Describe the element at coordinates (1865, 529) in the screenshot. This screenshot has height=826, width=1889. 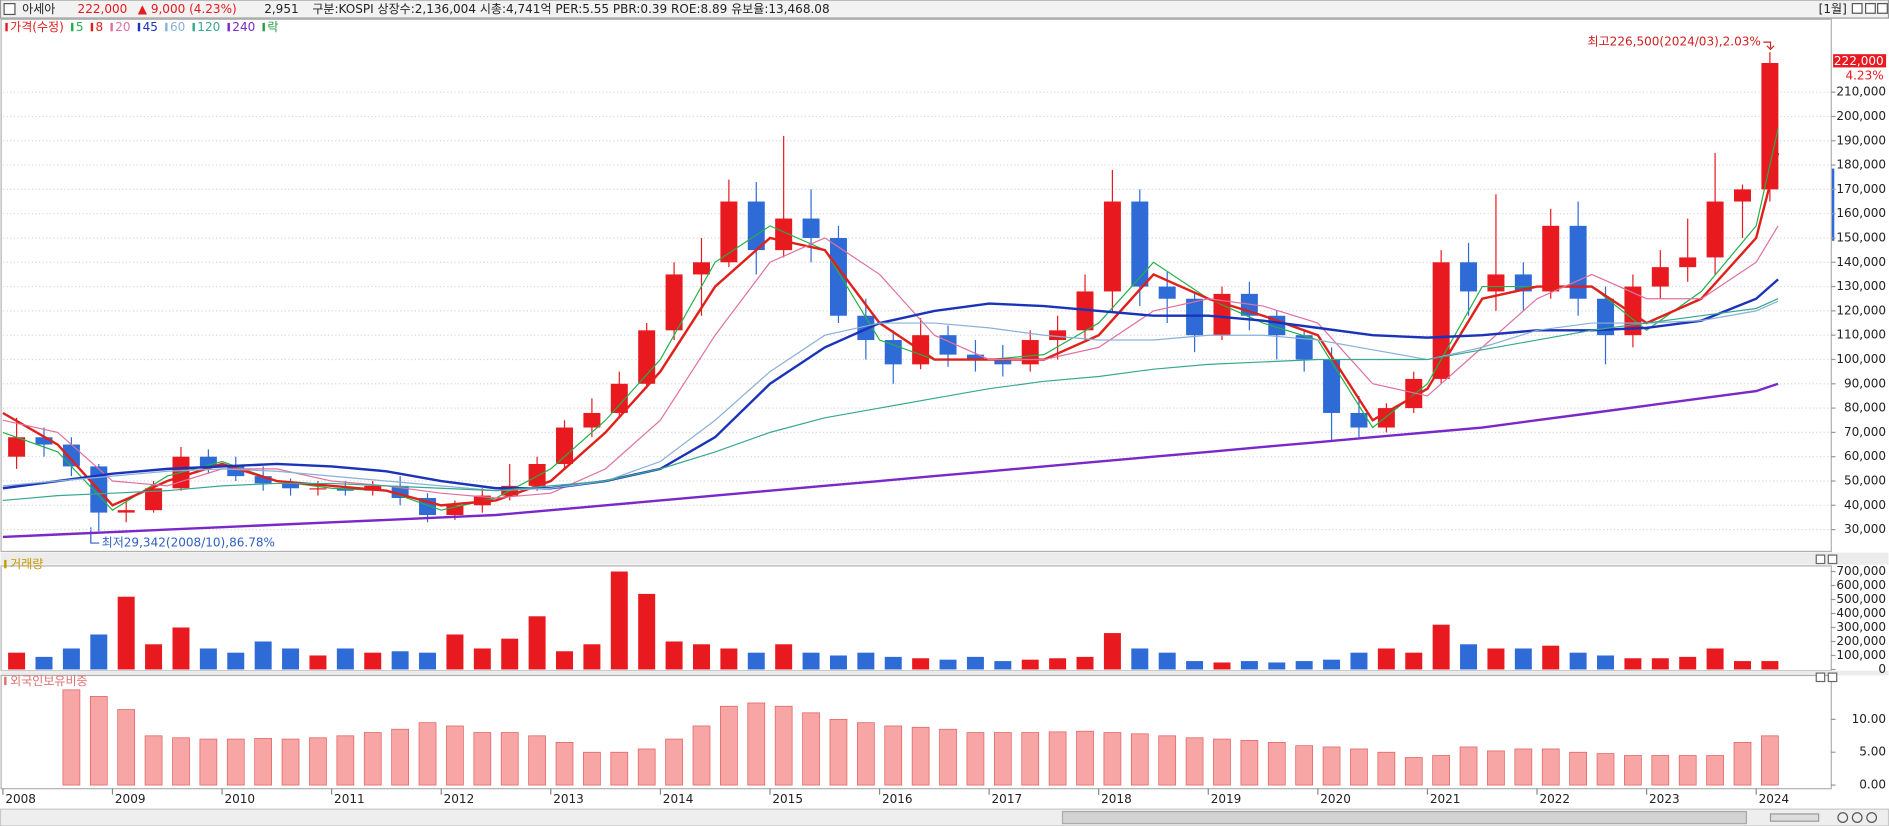
I see `y-tick-label: 30,000` at that location.